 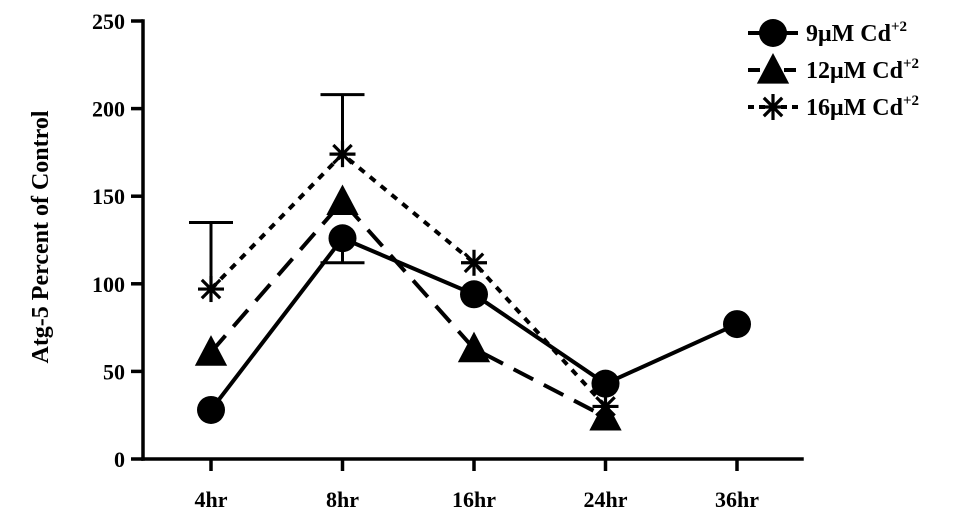 What do you see at coordinates (606, 499) in the screenshot?
I see `x-tick-label: 24hr` at bounding box center [606, 499].